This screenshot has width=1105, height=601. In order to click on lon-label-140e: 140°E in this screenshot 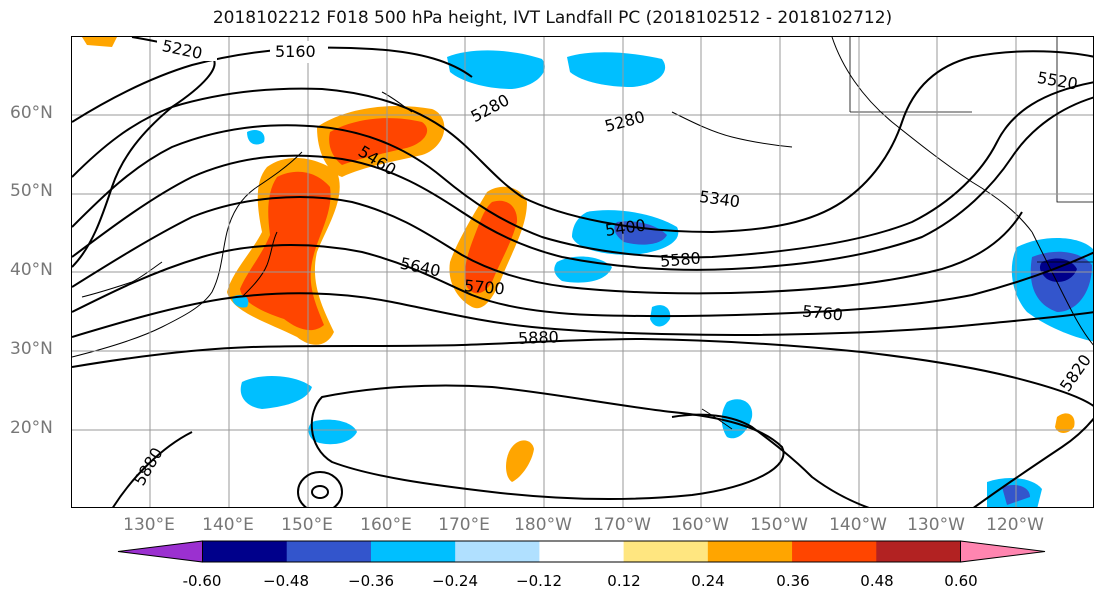, I will do `click(228, 525)`.